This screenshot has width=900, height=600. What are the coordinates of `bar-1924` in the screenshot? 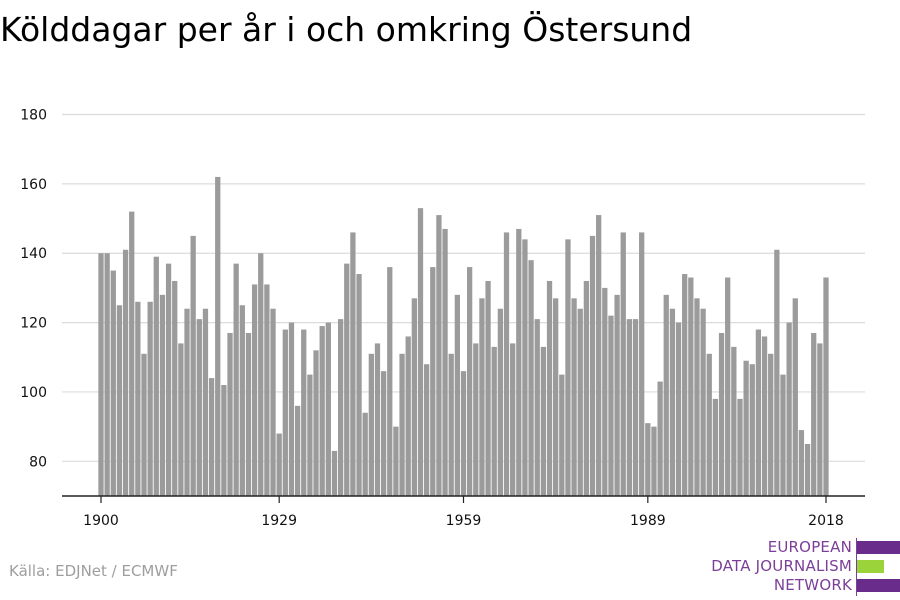 It's located at (248, 414).